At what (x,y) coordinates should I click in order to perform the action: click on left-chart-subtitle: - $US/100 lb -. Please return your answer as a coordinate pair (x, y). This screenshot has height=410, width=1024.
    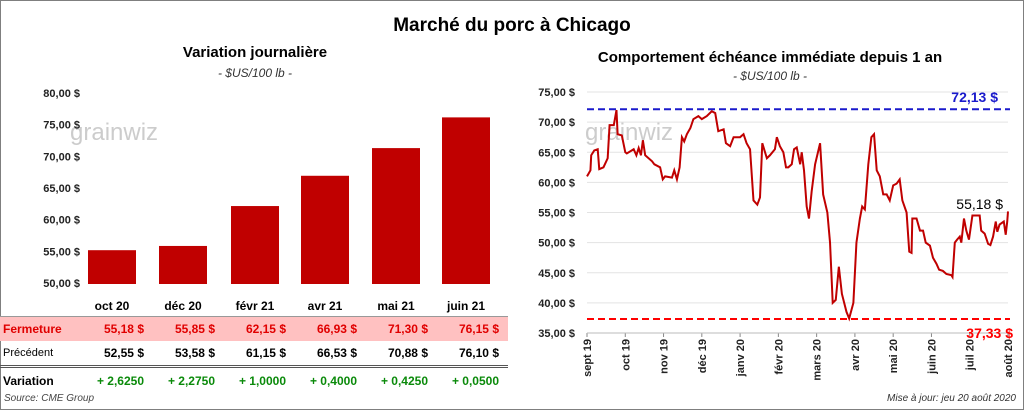
    Looking at the image, I should click on (255, 73).